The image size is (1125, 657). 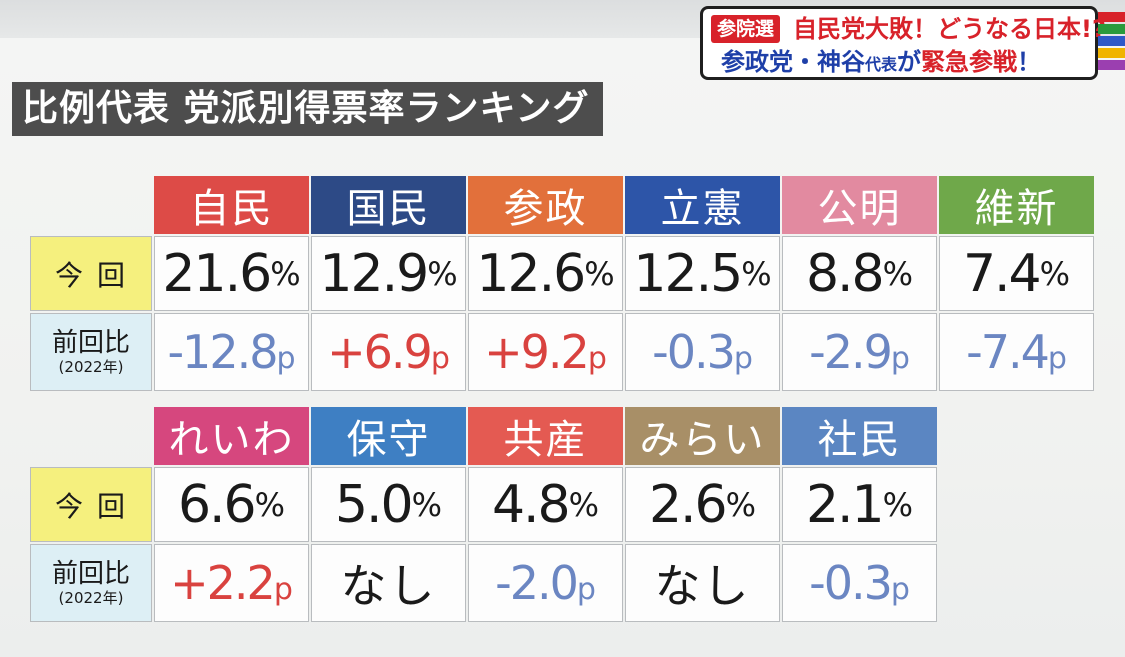 I want to click on change-cell: -7.4 p, so click(x=1016, y=352).